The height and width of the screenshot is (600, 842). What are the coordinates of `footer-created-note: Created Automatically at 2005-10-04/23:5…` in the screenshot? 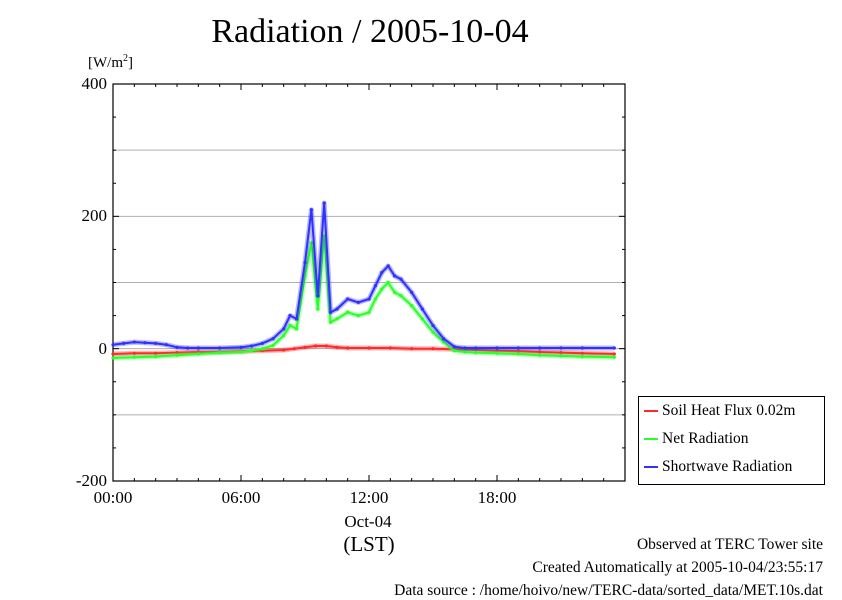 It's located at (677, 567).